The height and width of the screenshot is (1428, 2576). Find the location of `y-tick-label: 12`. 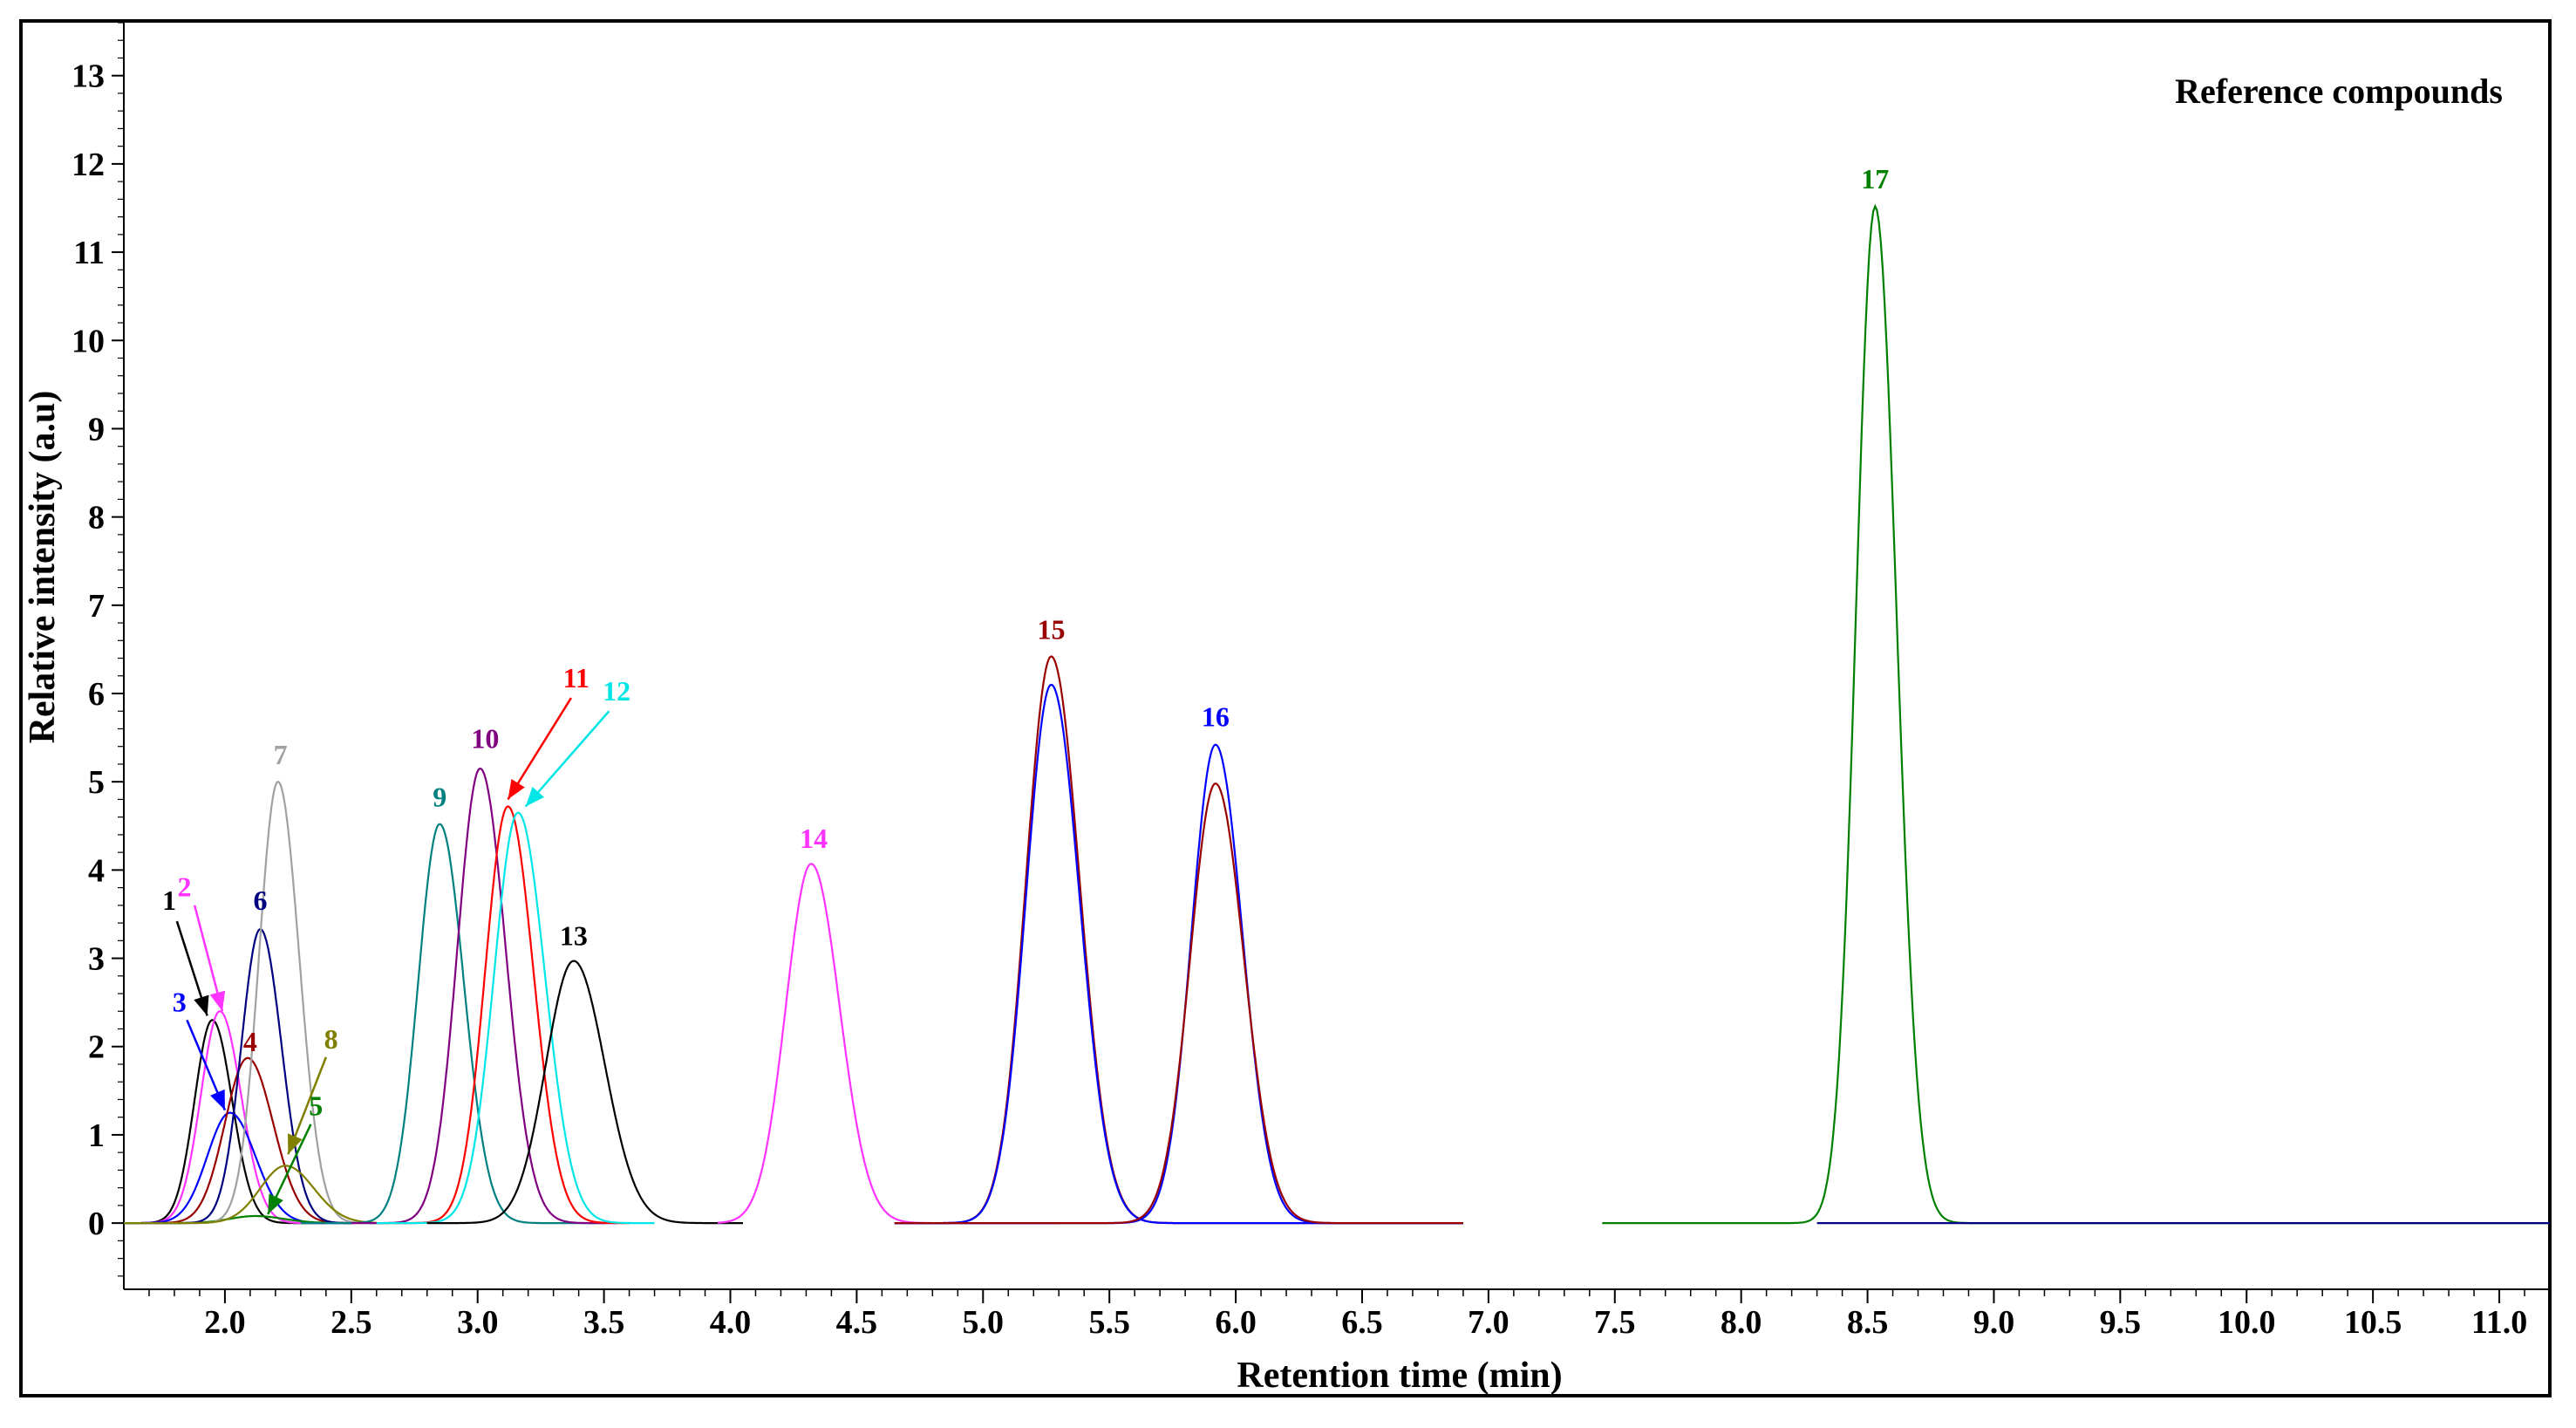

y-tick-label: 12 is located at coordinates (88, 165).